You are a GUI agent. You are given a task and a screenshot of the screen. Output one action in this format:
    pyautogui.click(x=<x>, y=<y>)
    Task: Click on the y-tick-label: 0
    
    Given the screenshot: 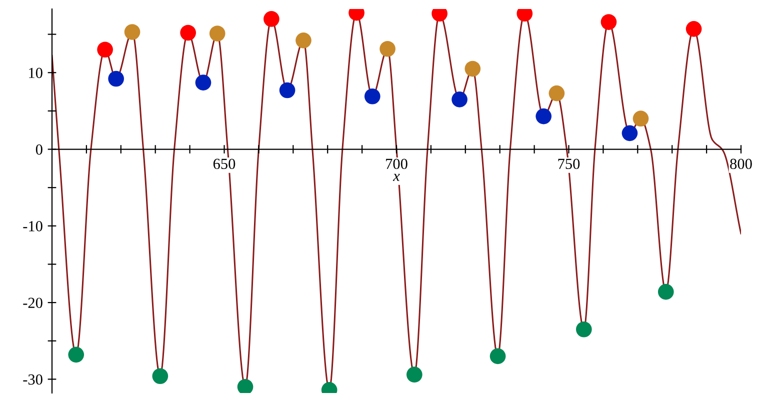 What is the action you would take?
    pyautogui.click(x=39, y=149)
    